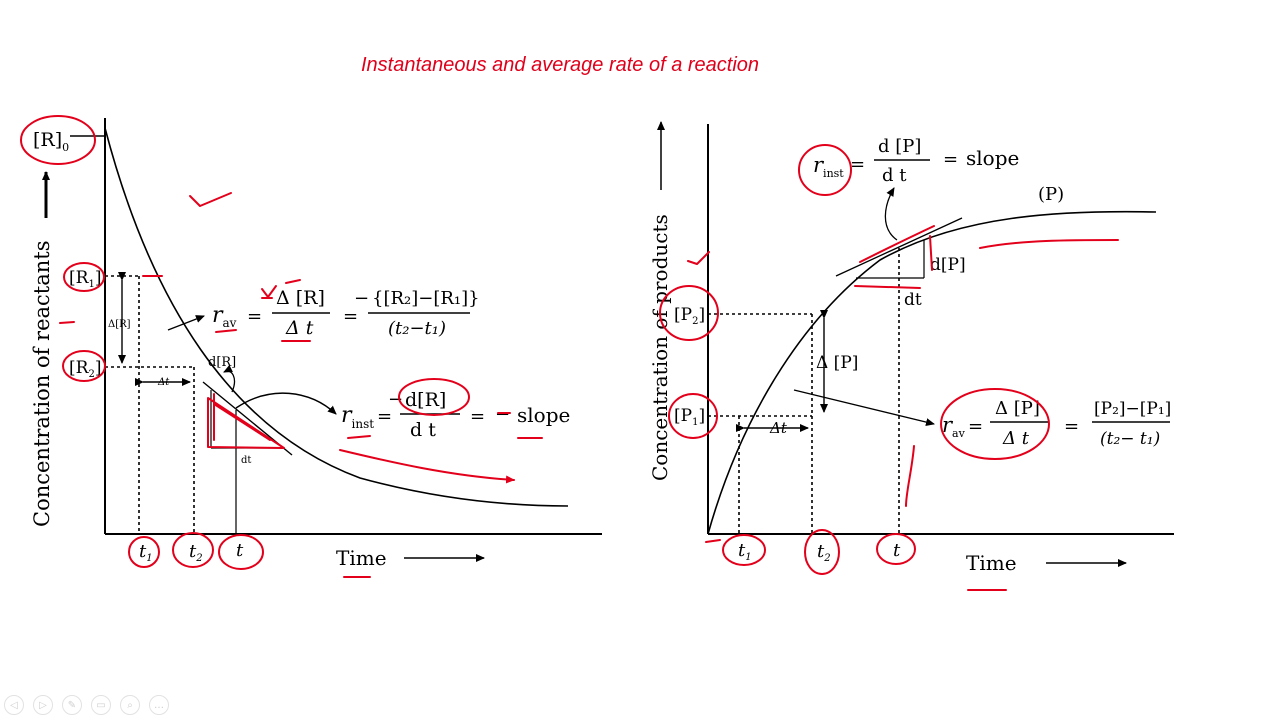 The width and height of the screenshot is (1280, 720). I want to click on r-inst-pointer, so click(286, 403).